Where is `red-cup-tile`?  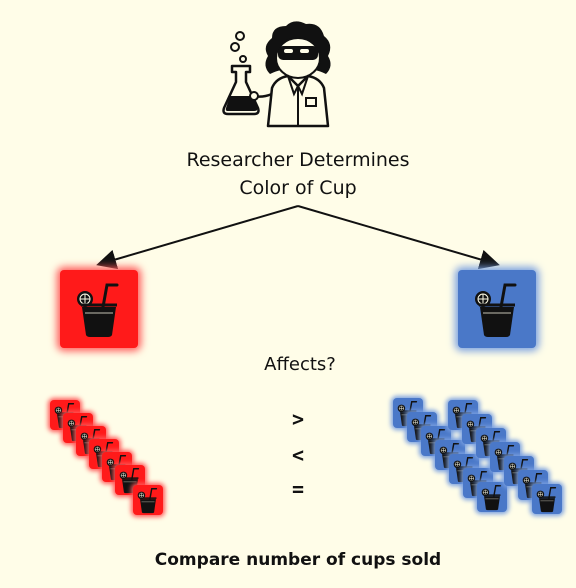 red-cup-tile is located at coordinates (99, 309).